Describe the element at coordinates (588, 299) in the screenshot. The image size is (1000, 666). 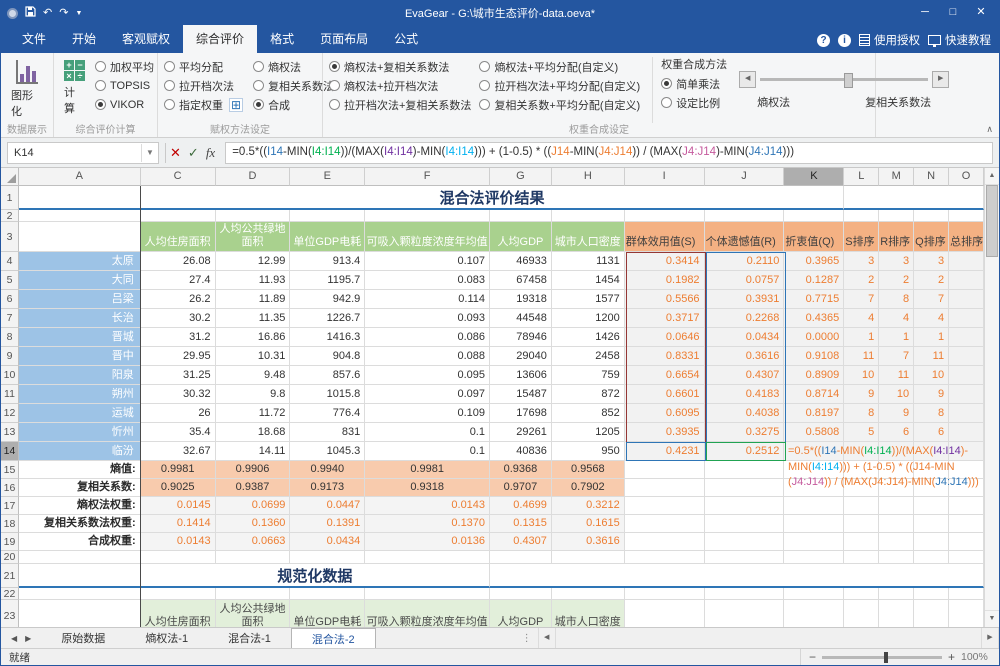
I see `cell-H6: 1577` at that location.